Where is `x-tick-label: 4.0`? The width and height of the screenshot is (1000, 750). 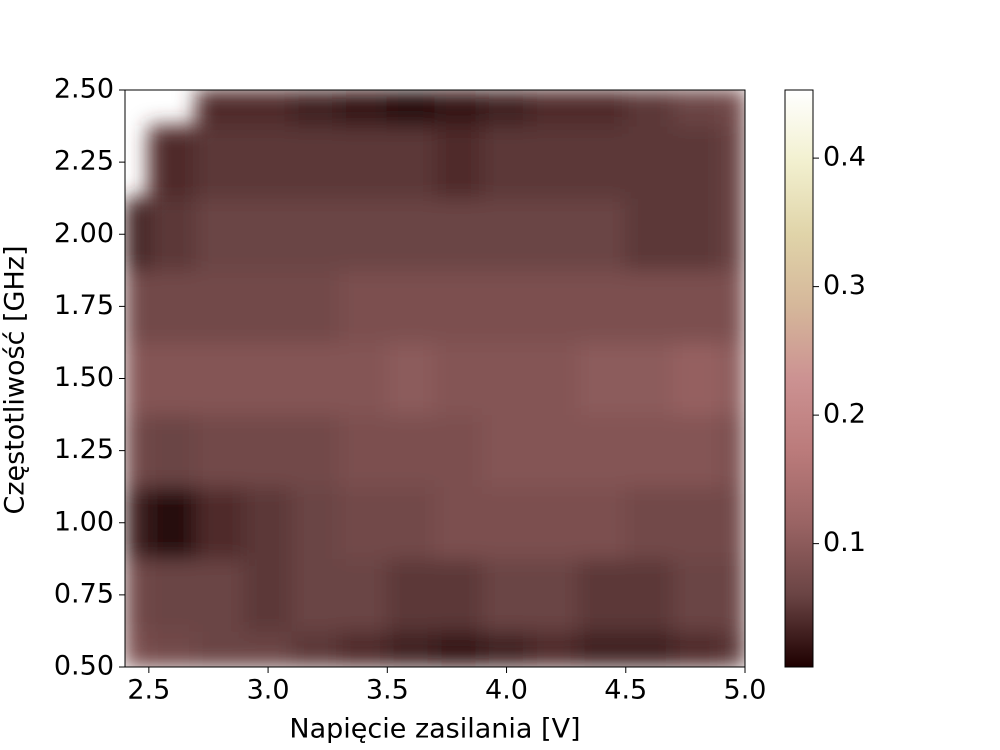
x-tick-label: 4.0 is located at coordinates (506, 690).